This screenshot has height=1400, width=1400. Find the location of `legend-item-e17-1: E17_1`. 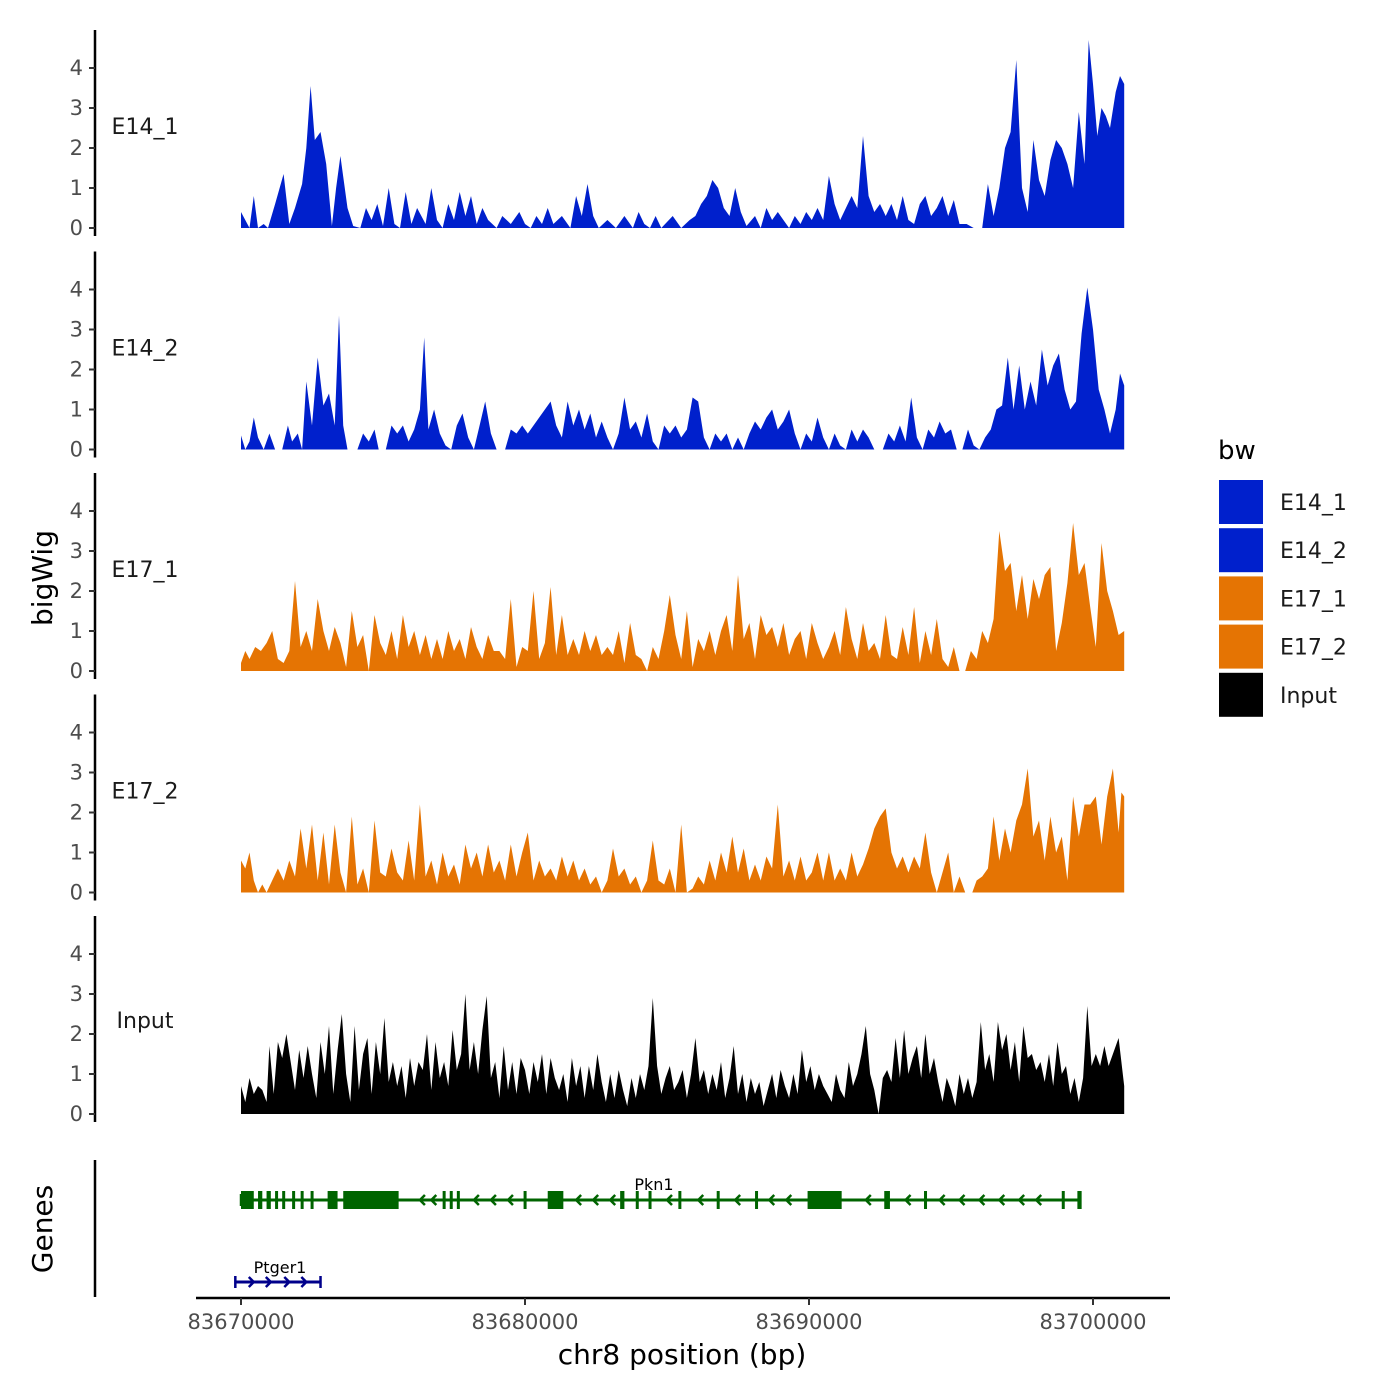

legend-item-e17-1: E17_1 is located at coordinates (1283, 598).